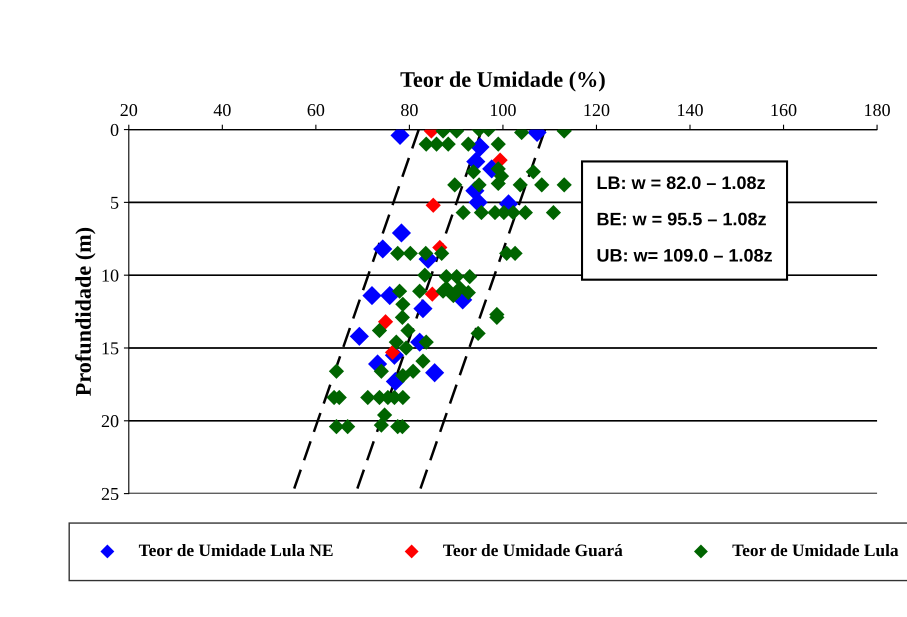 This screenshot has height=617, width=907. I want to click on x-tick-label: 120, so click(597, 110).